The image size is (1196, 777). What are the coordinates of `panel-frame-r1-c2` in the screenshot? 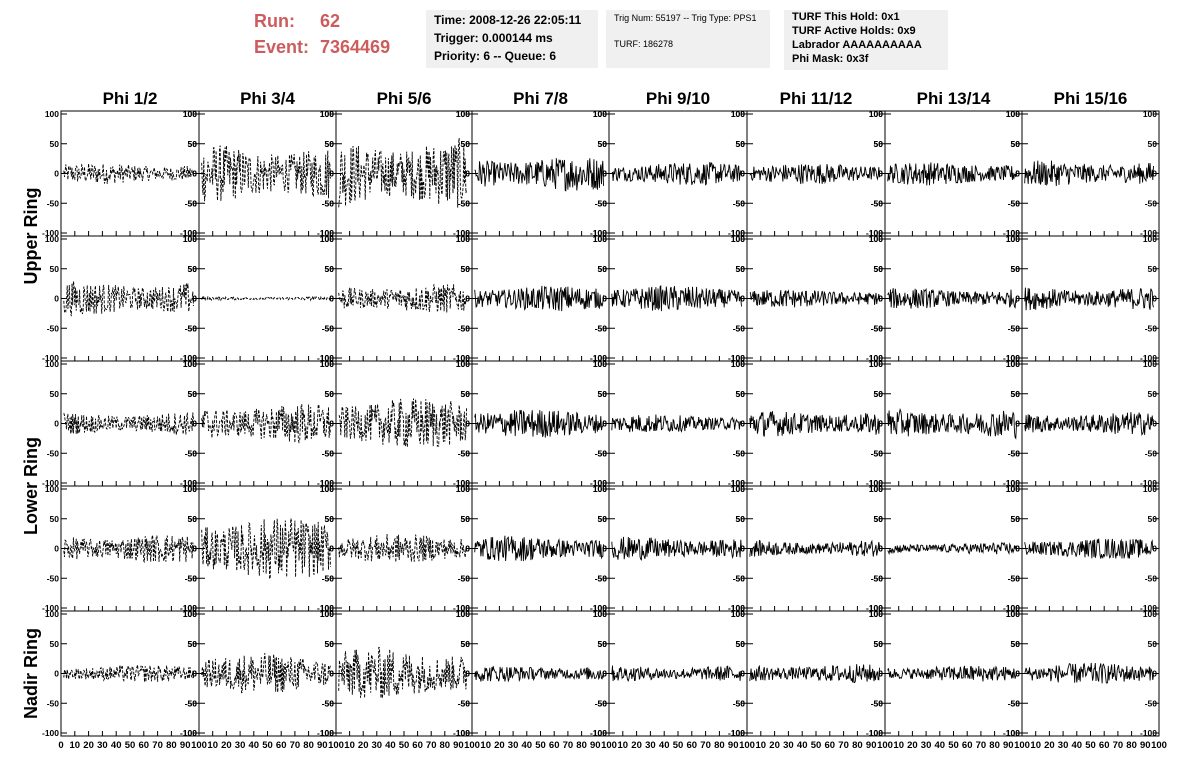 It's located at (267, 173).